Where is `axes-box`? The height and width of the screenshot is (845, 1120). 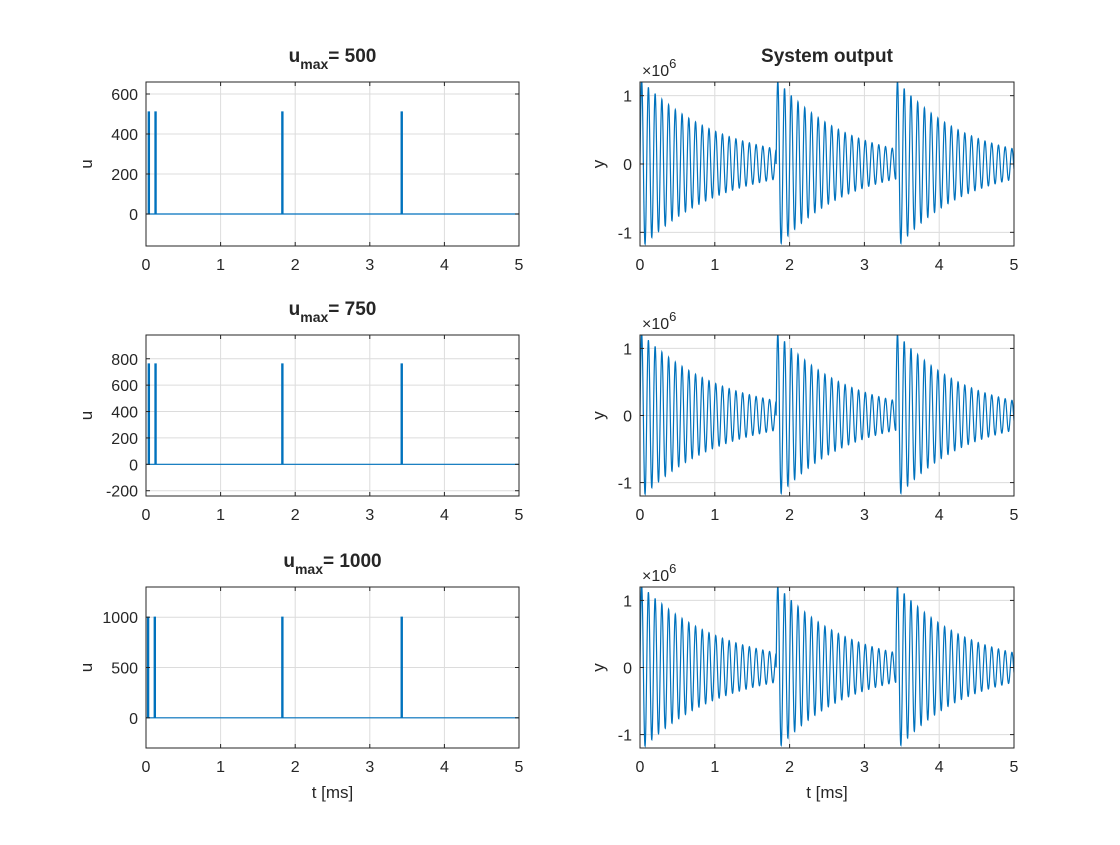
axes-box is located at coordinates (332, 415).